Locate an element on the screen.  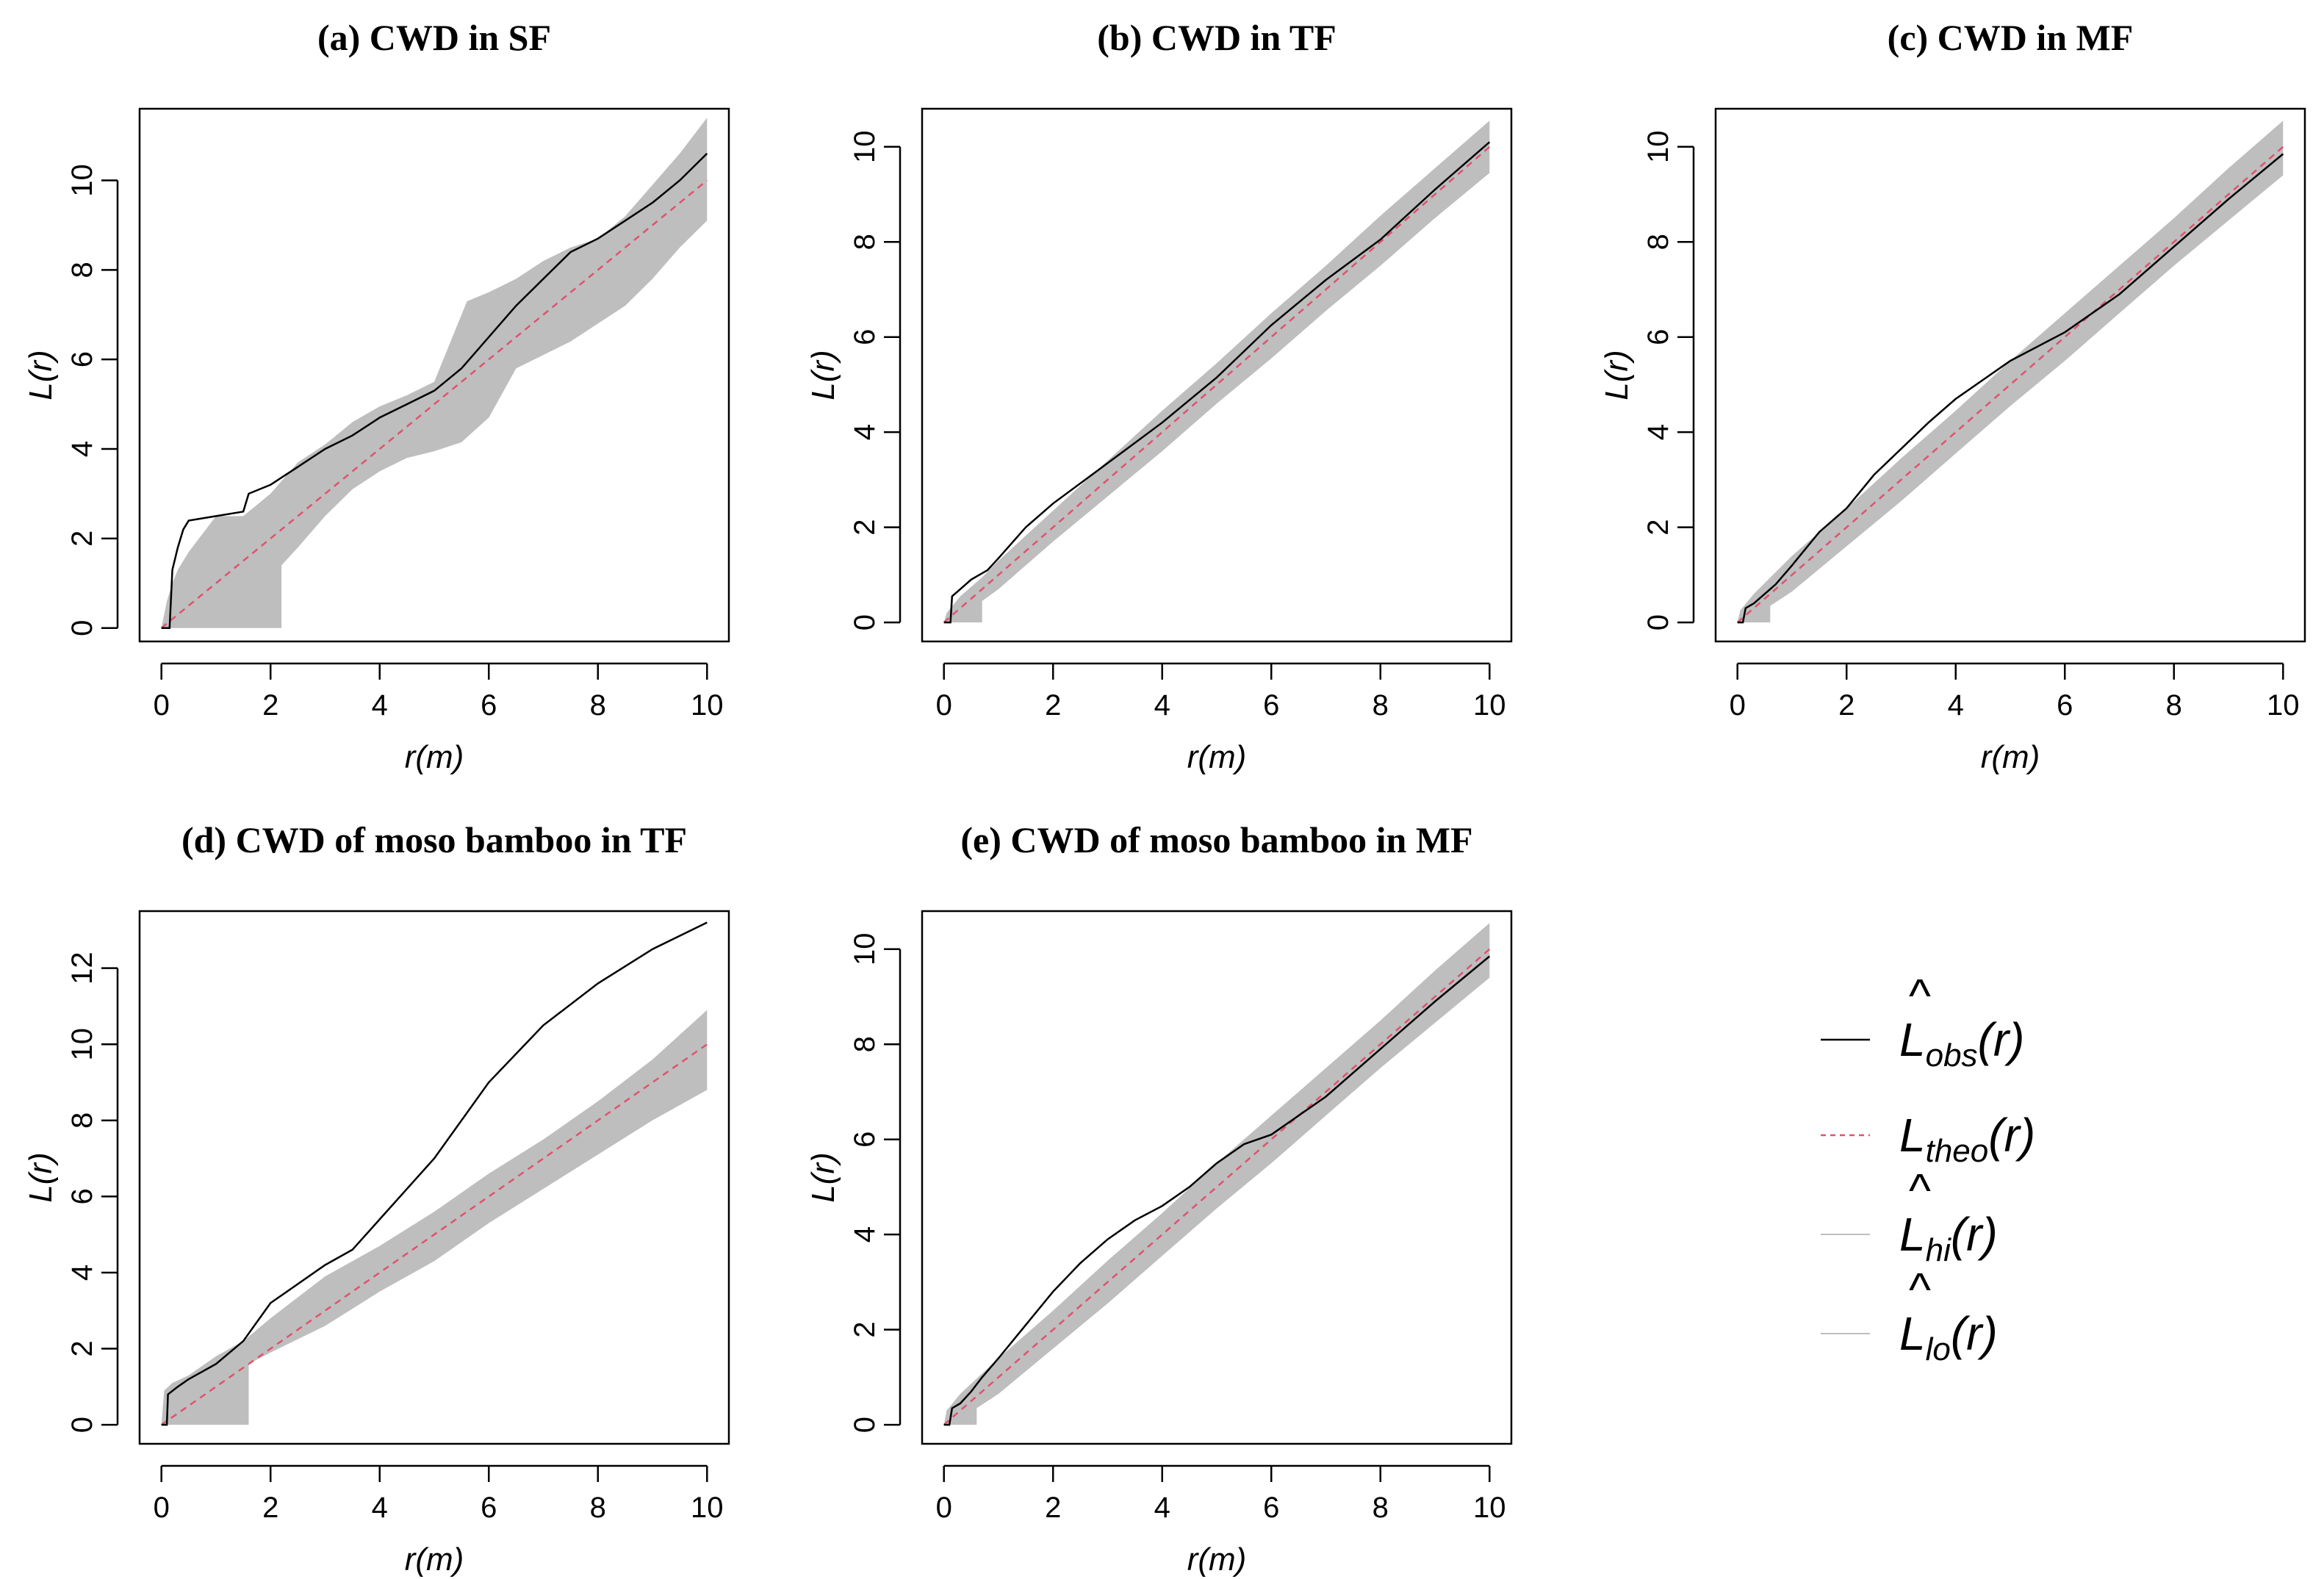
legend-label: Ltheo(r) is located at coordinates (1967, 1139).